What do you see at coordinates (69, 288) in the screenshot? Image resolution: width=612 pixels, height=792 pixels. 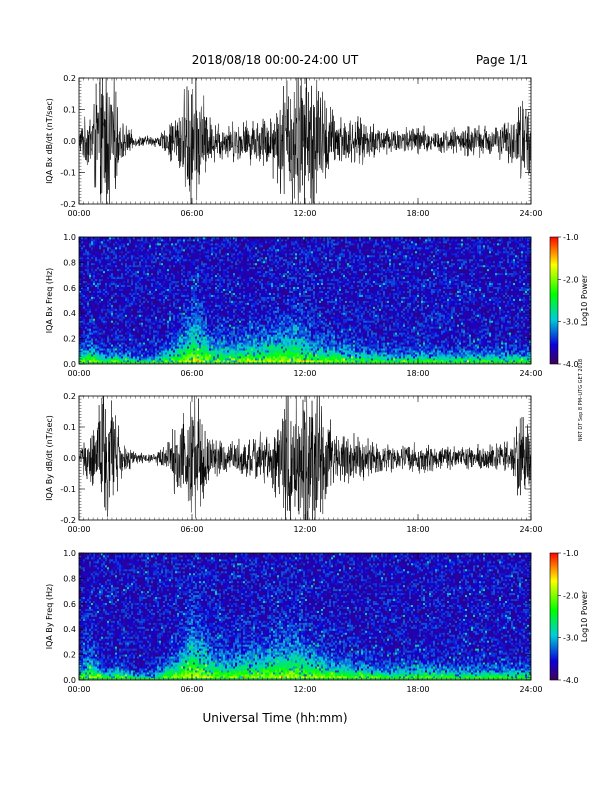 I see `bx-spectrogram-y-tick-label: 0.6` at bounding box center [69, 288].